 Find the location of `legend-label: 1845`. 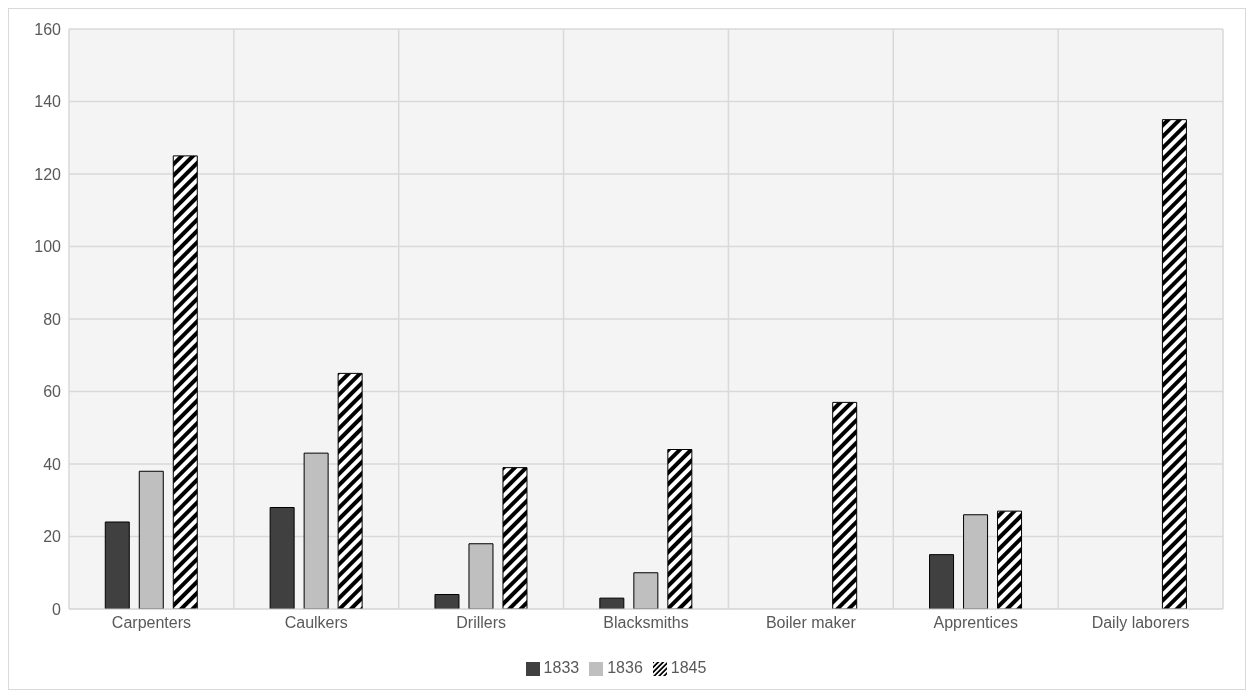

legend-label: 1845 is located at coordinates (688, 667).